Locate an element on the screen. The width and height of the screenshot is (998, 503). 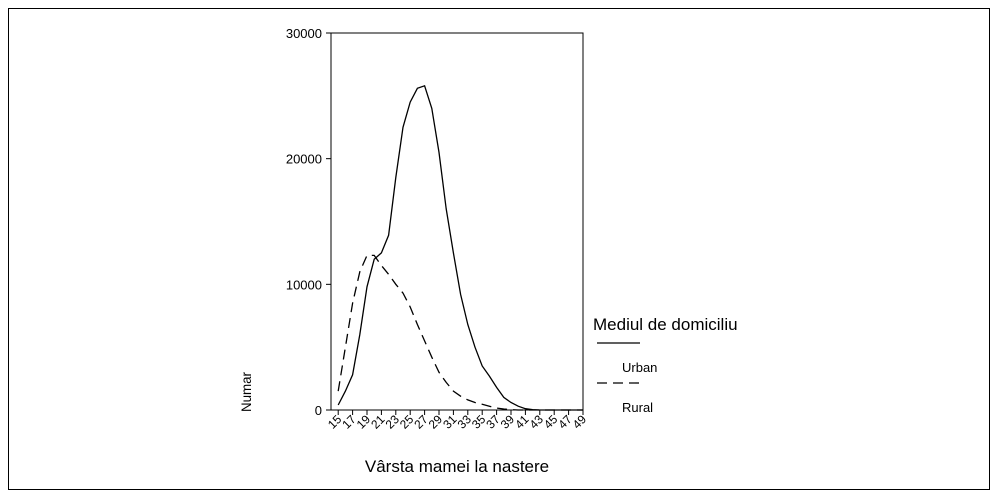
legend-title: Mediul de domiciliu is located at coordinates (665, 324).